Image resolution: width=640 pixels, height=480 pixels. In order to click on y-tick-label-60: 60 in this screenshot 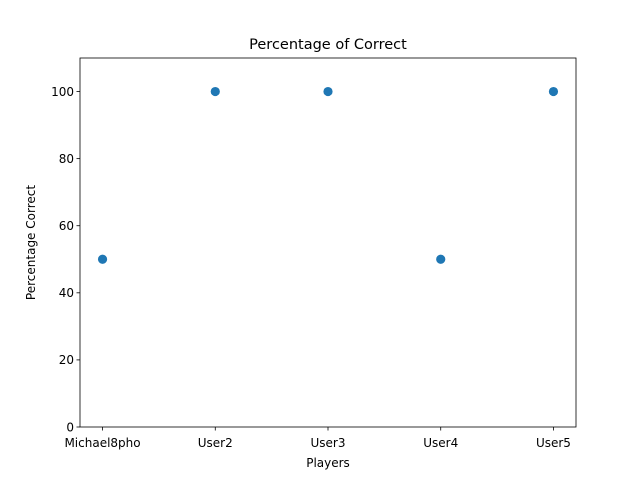, I will do `click(66, 226)`.